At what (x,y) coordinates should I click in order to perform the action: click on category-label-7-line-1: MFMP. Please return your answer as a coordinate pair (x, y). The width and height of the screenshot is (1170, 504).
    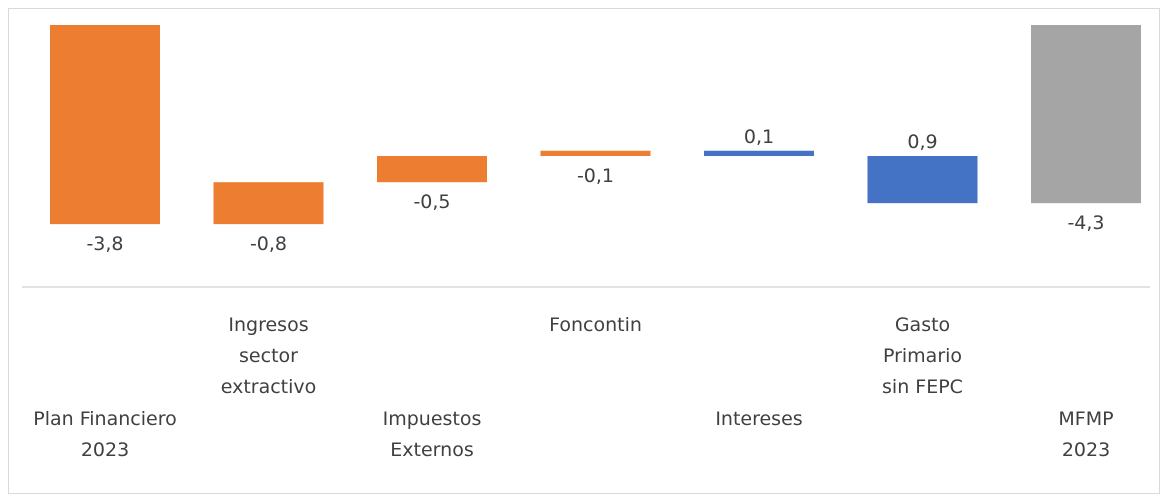
    Looking at the image, I should click on (1085, 419).